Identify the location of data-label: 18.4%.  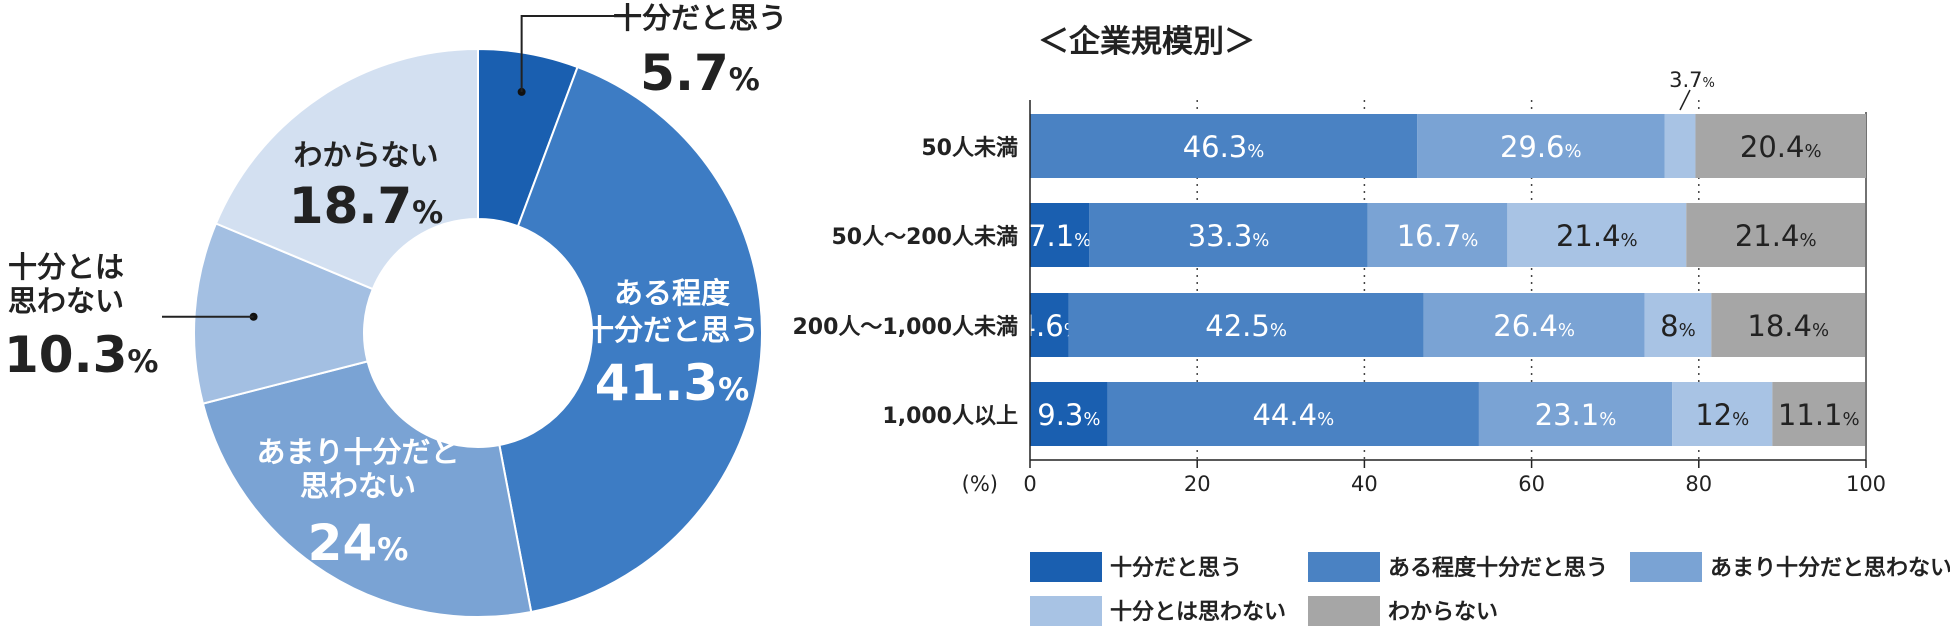
(1788, 326).